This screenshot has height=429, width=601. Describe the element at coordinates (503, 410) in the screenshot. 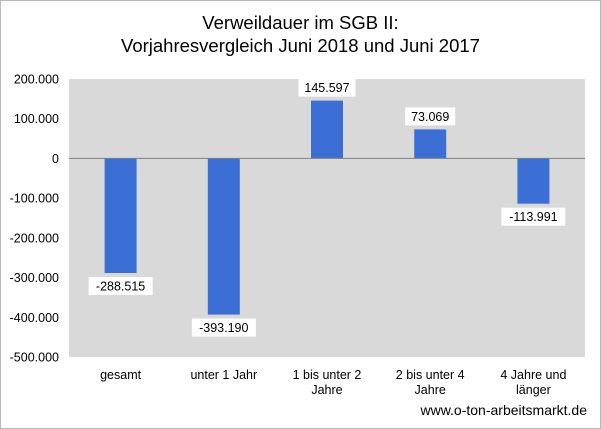

I see `source-credit: www.o-ton-arbeitsmarkt.de` at that location.